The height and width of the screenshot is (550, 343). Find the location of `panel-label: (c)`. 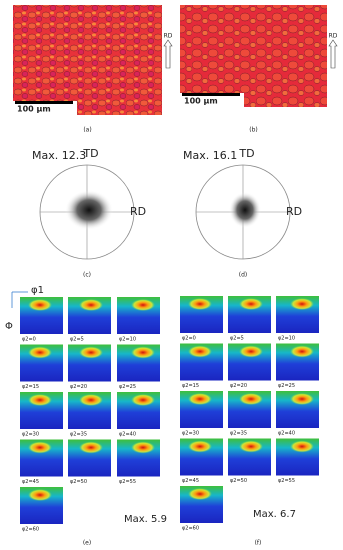

panel-label: (c) is located at coordinates (87, 275).